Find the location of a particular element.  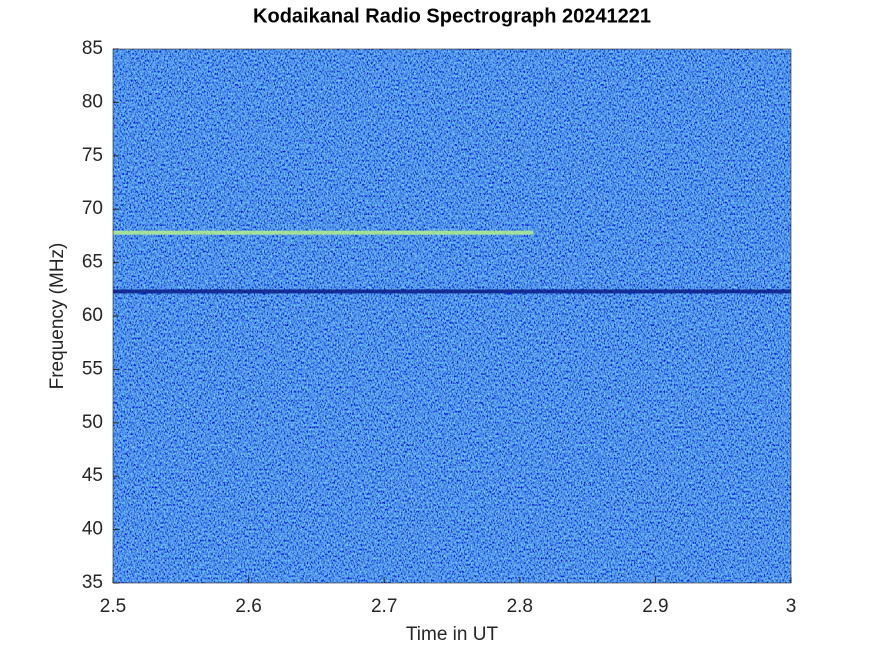

y-tick-label: 70 is located at coordinates (92, 208).